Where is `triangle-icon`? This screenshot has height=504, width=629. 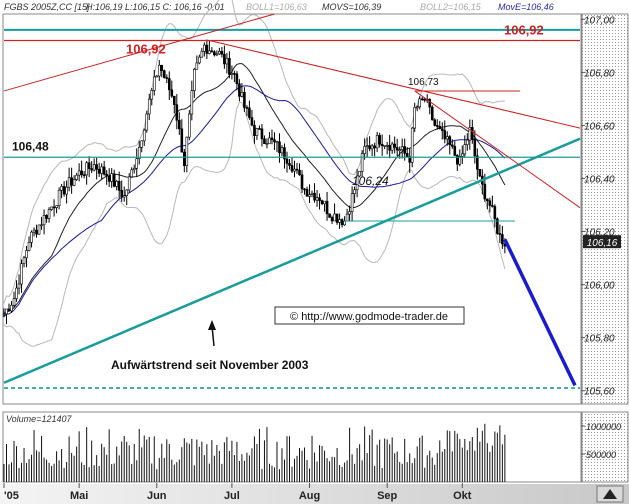 triangle-icon is located at coordinates (610, 494).